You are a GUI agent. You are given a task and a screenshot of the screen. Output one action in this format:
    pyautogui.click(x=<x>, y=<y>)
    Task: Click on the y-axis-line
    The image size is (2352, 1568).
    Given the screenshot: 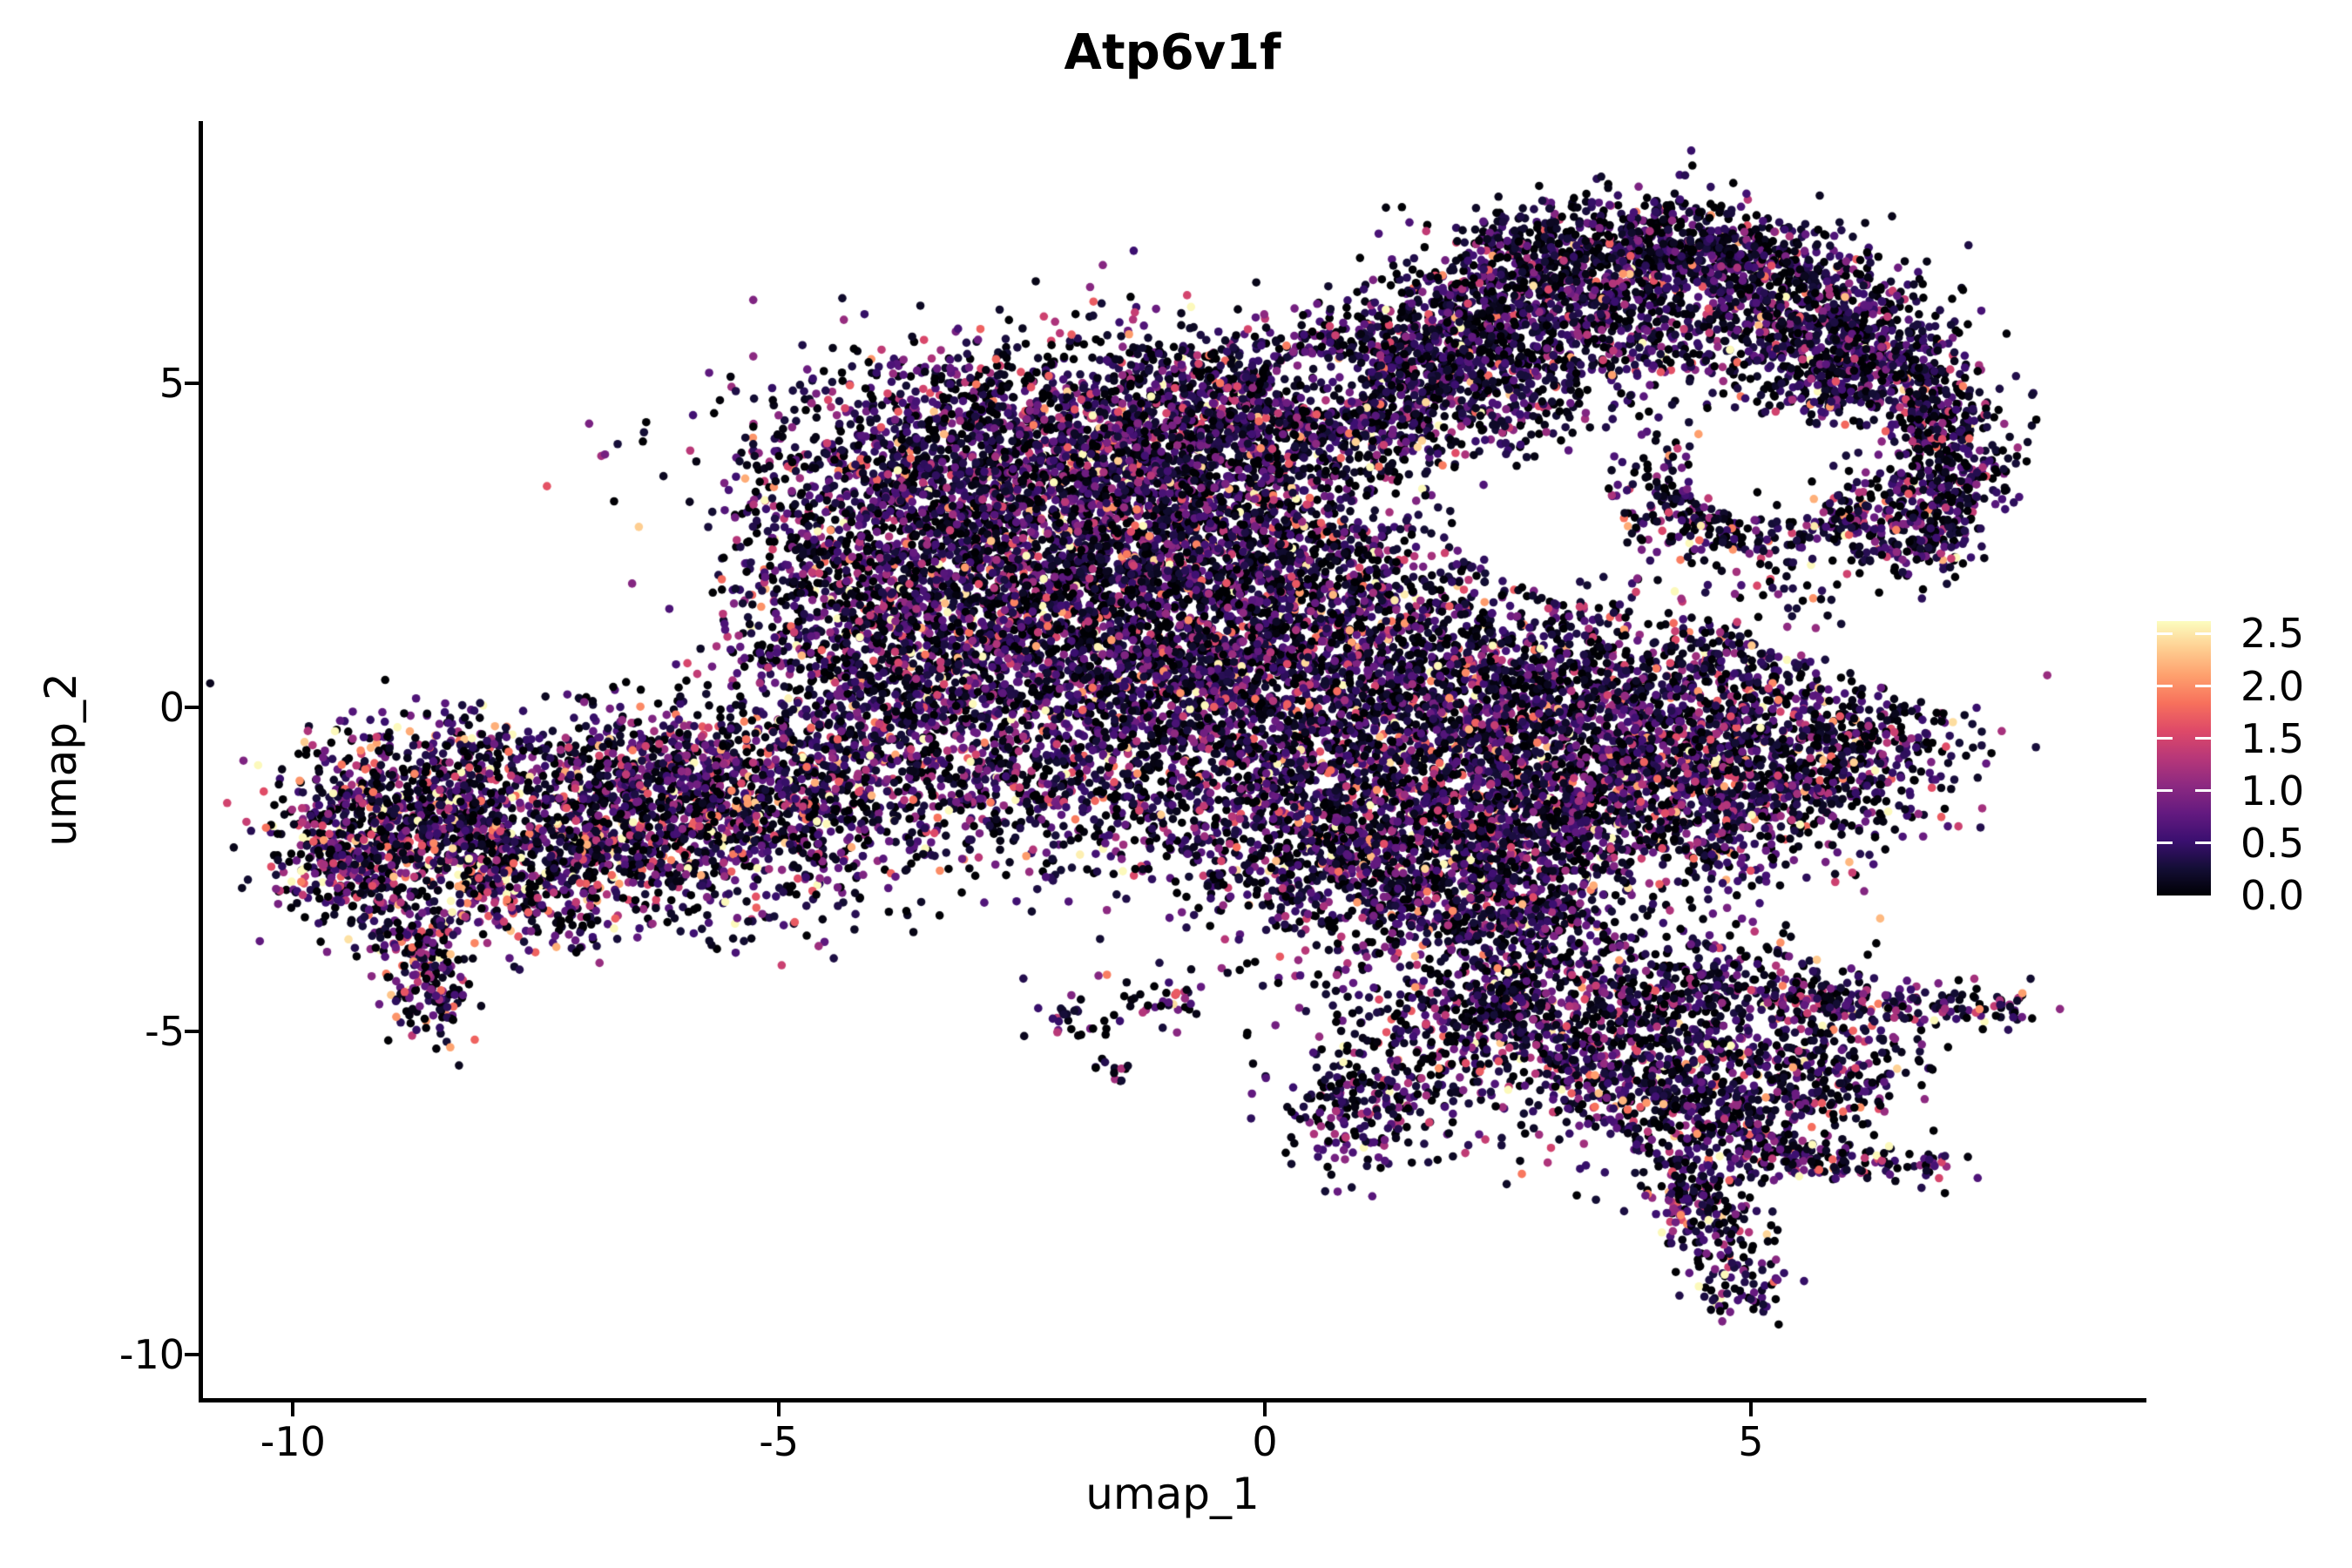 What is the action you would take?
    pyautogui.click(x=201, y=761)
    